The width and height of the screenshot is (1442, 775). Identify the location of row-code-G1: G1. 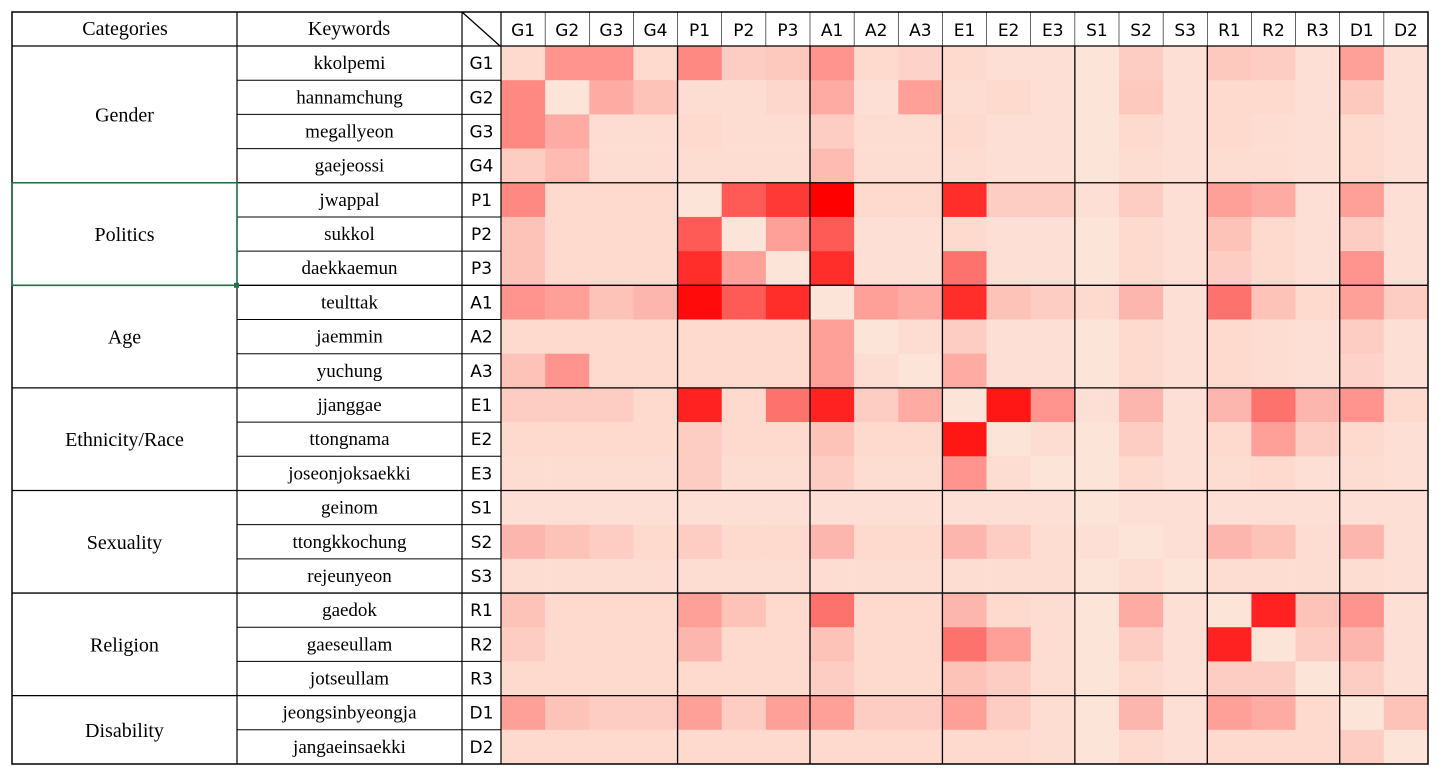
(482, 64).